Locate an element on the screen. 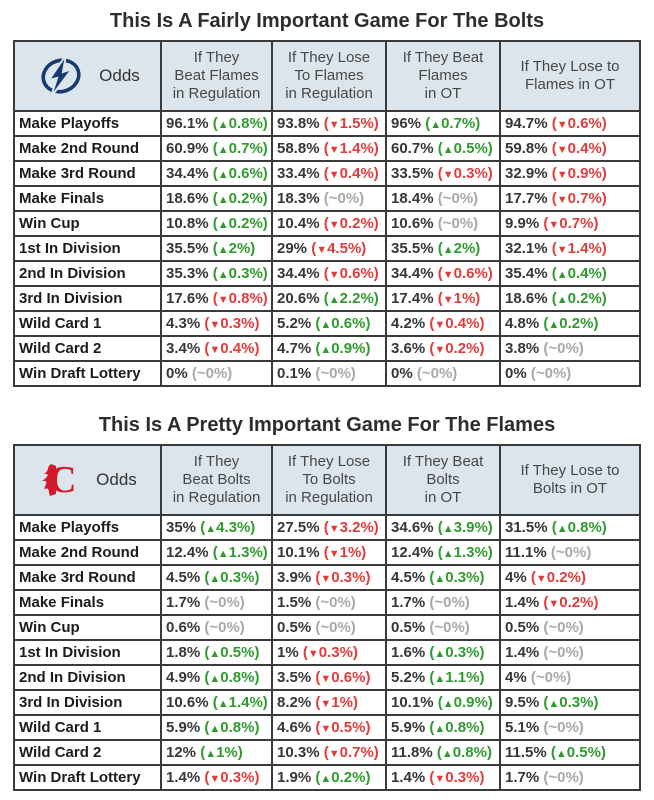 This screenshot has height=800, width=654. odds-cell: 60.7% (▲0.5%) is located at coordinates (443, 148).